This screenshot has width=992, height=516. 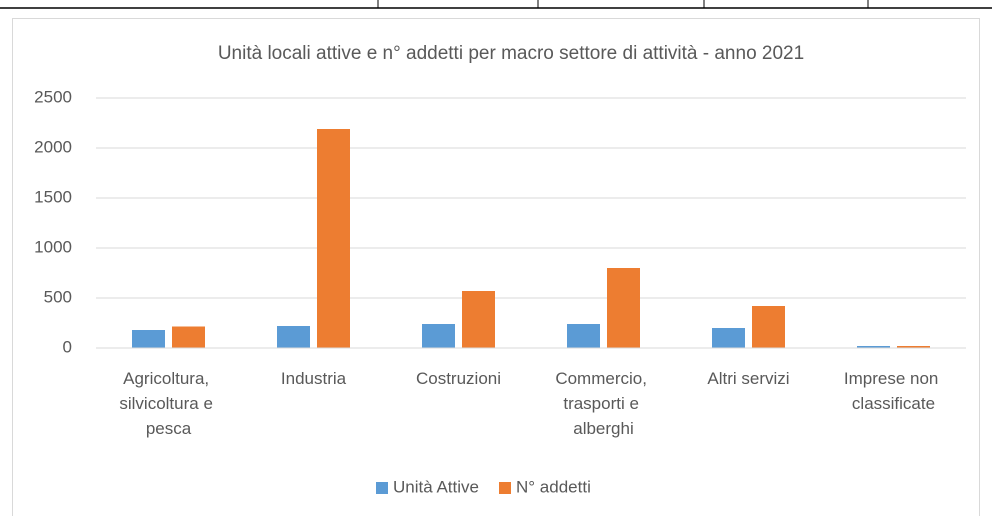 What do you see at coordinates (458, 378) in the screenshot?
I see `x-tick-label: Costruzioni` at bounding box center [458, 378].